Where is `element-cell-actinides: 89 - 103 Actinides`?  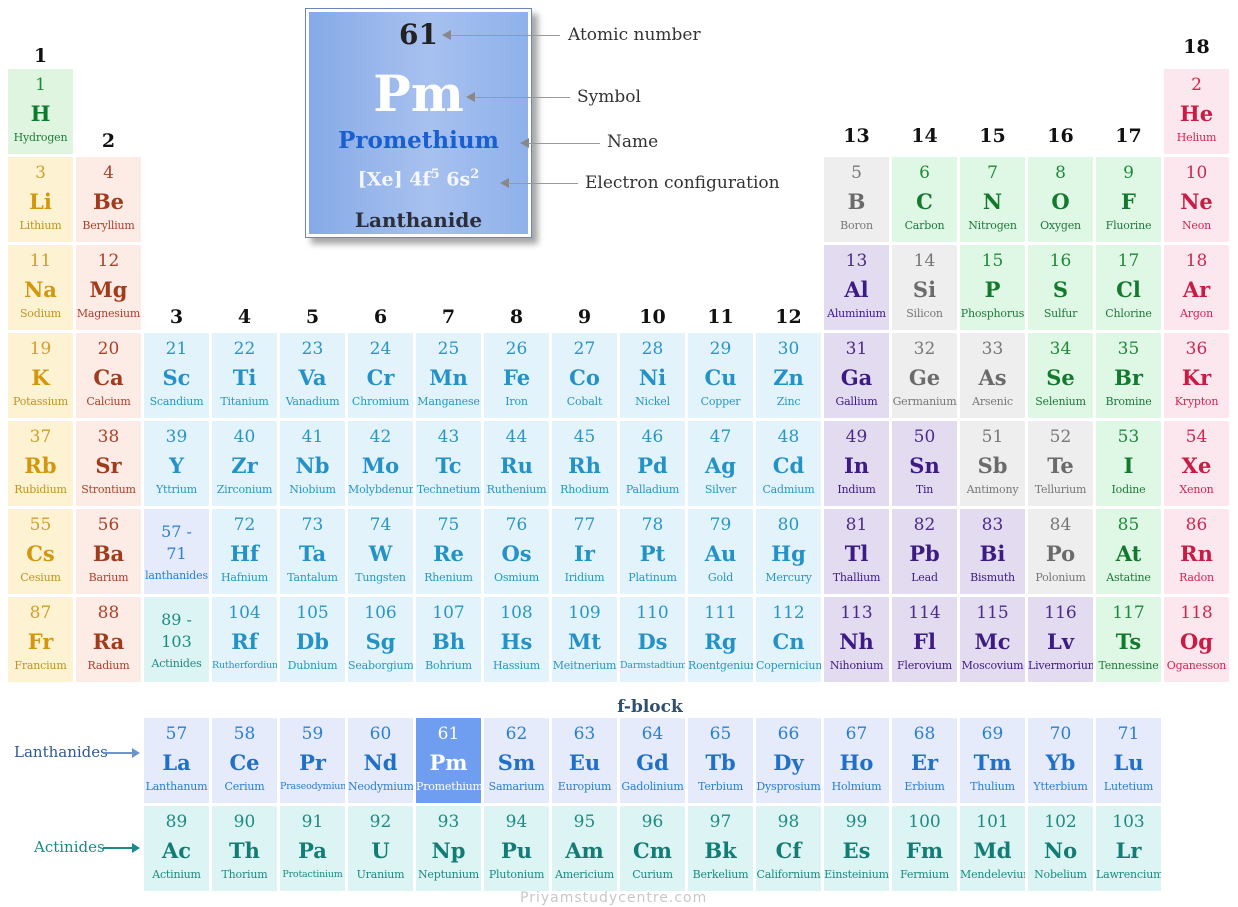
element-cell-actinides: 89 - 103 Actinides is located at coordinates (176, 639).